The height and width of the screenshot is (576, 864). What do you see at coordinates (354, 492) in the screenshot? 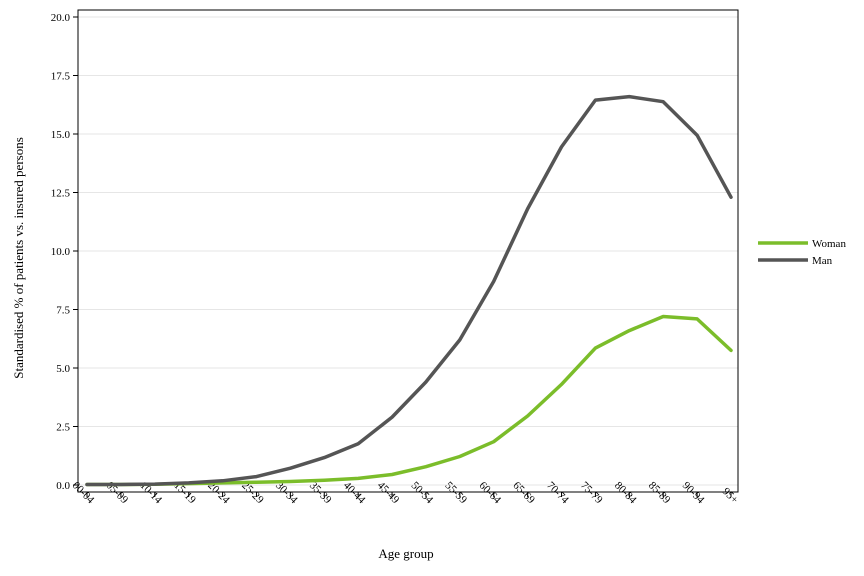
I see `x-tick-label: 40-44` at bounding box center [354, 492].